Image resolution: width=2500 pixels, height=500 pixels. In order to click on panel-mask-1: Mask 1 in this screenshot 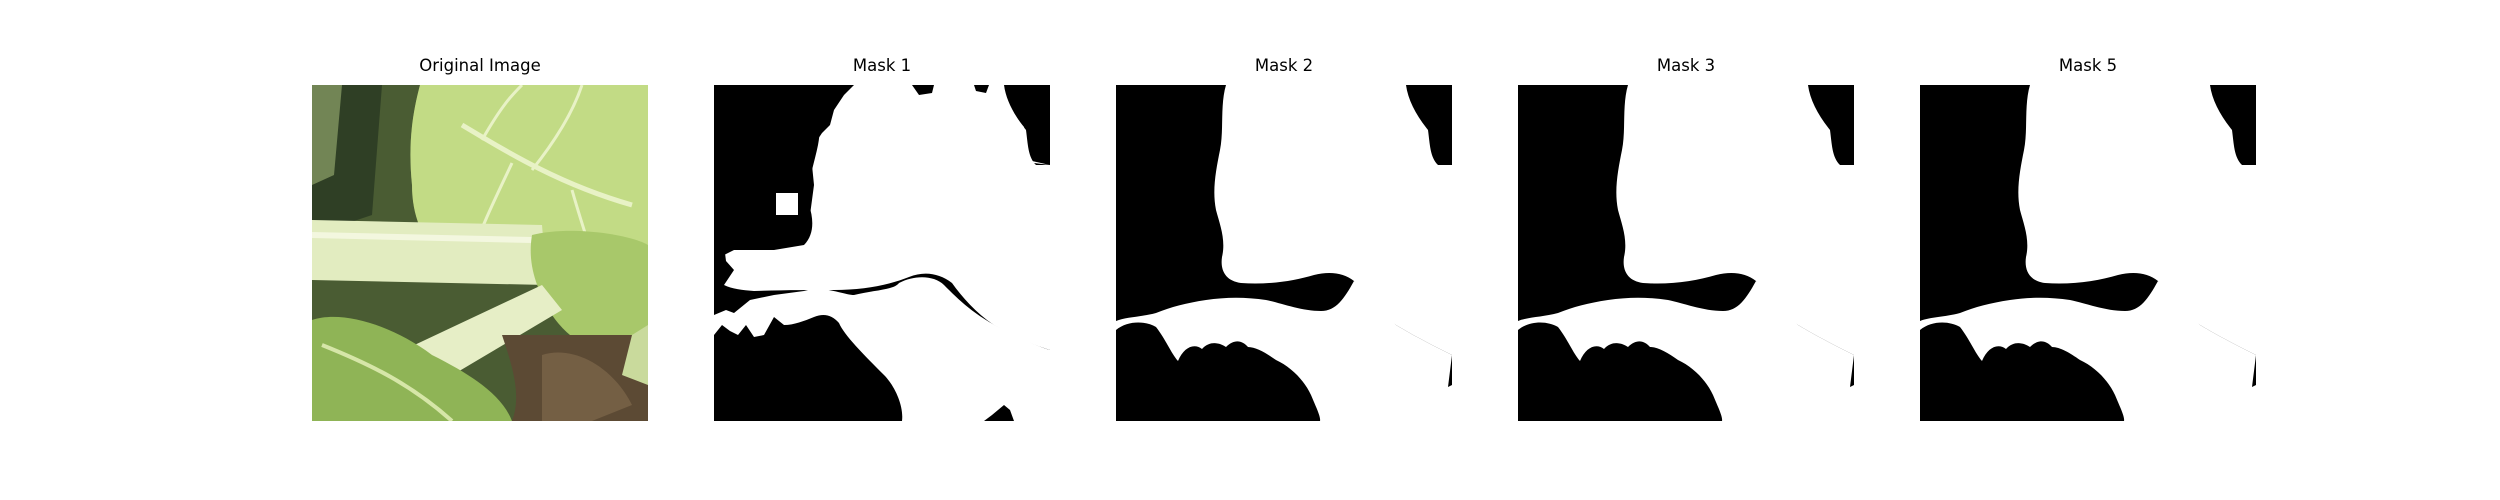, I will do `click(882, 237)`.